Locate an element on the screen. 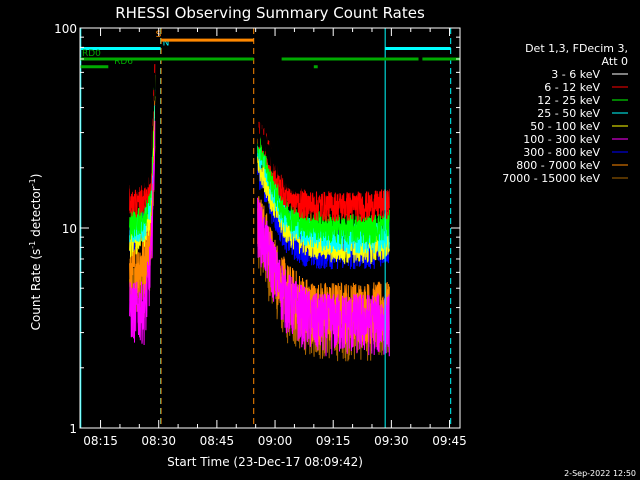  flag-rd0: RD0 is located at coordinates (270, 55).